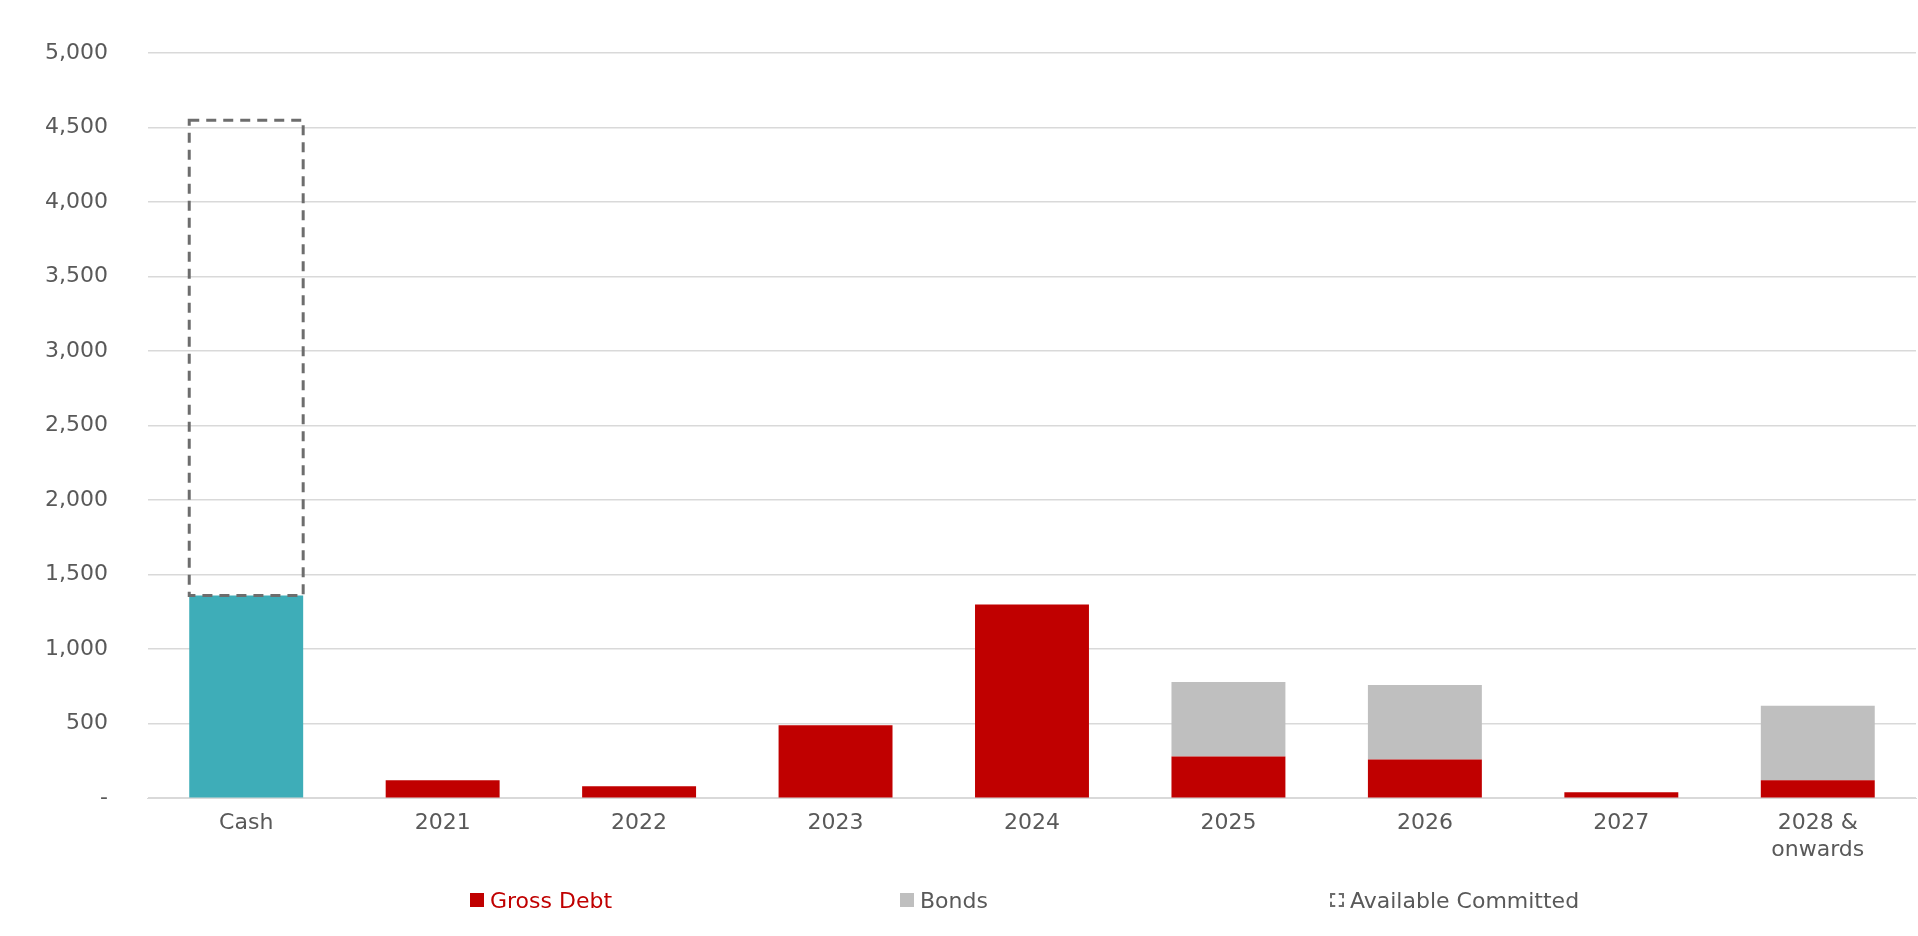 This screenshot has height=936, width=1918. What do you see at coordinates (76, 573) in the screenshot?
I see `y-tick-label: 1,500` at bounding box center [76, 573].